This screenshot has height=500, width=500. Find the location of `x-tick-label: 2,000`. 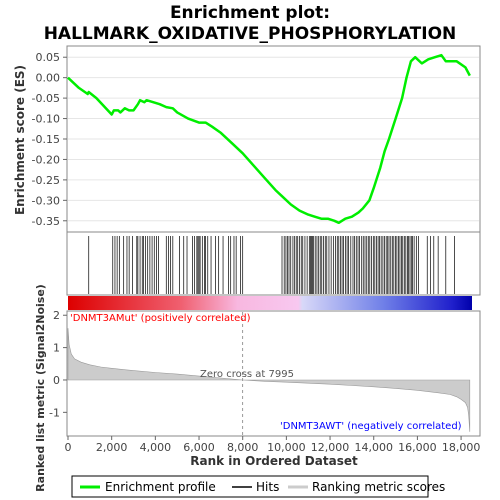

x-tick-label: 2,000 is located at coordinates (112, 447).